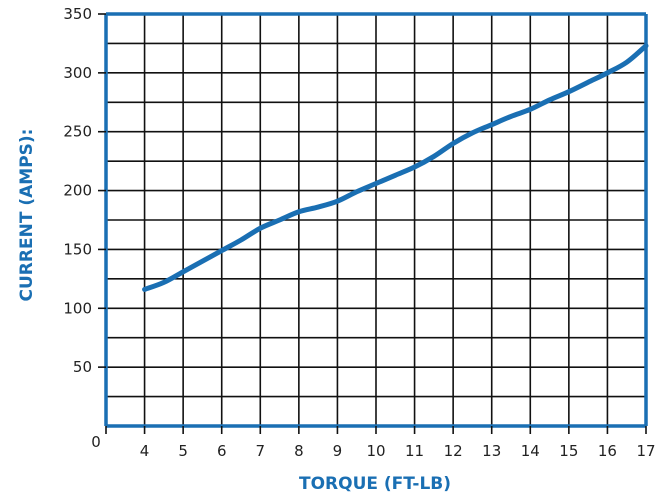 The width and height of the screenshot is (666, 504). What do you see at coordinates (77, 308) in the screenshot?
I see `y-tick-label: 100` at bounding box center [77, 308].